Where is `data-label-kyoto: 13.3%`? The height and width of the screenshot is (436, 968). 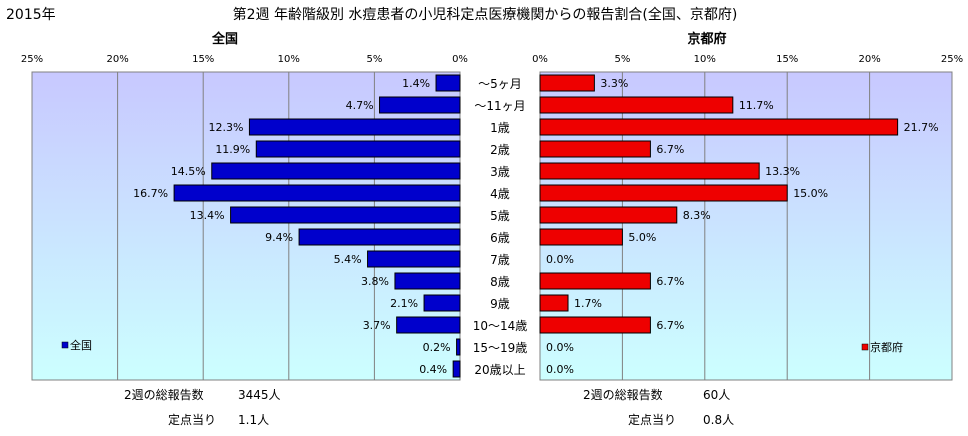
data-label-kyoto: 13.3% is located at coordinates (782, 171).